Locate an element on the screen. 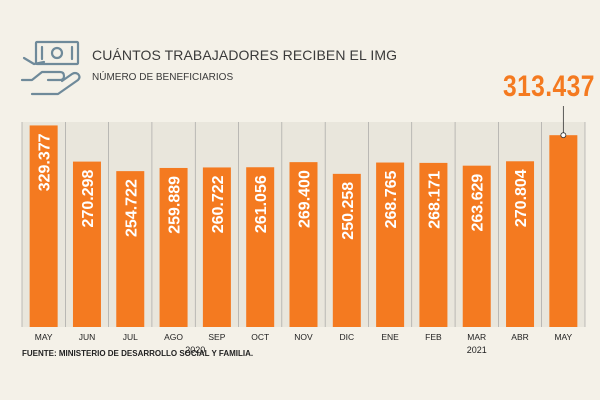 This screenshot has width=600, height=400. data-label: 268.765 is located at coordinates (391, 199).